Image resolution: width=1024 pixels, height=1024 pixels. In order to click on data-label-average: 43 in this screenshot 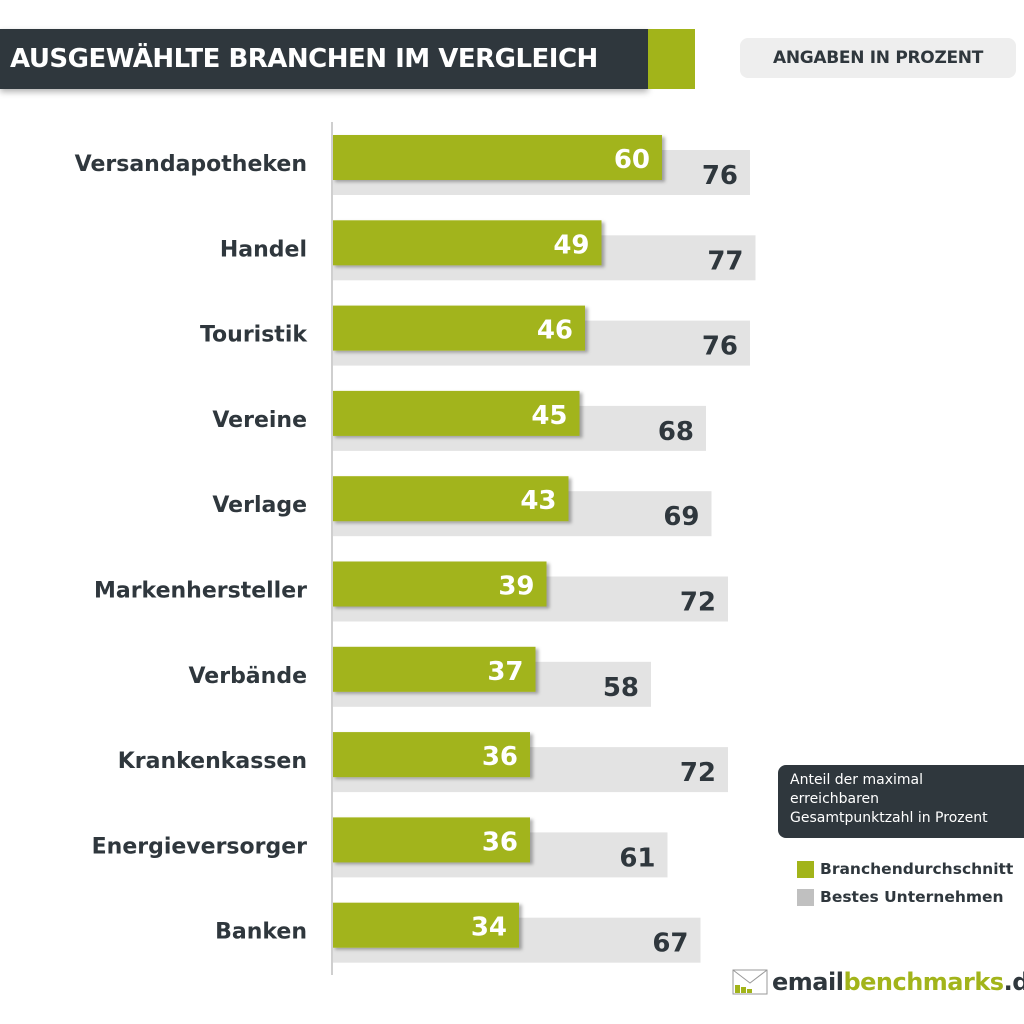, I will do `click(538, 501)`.